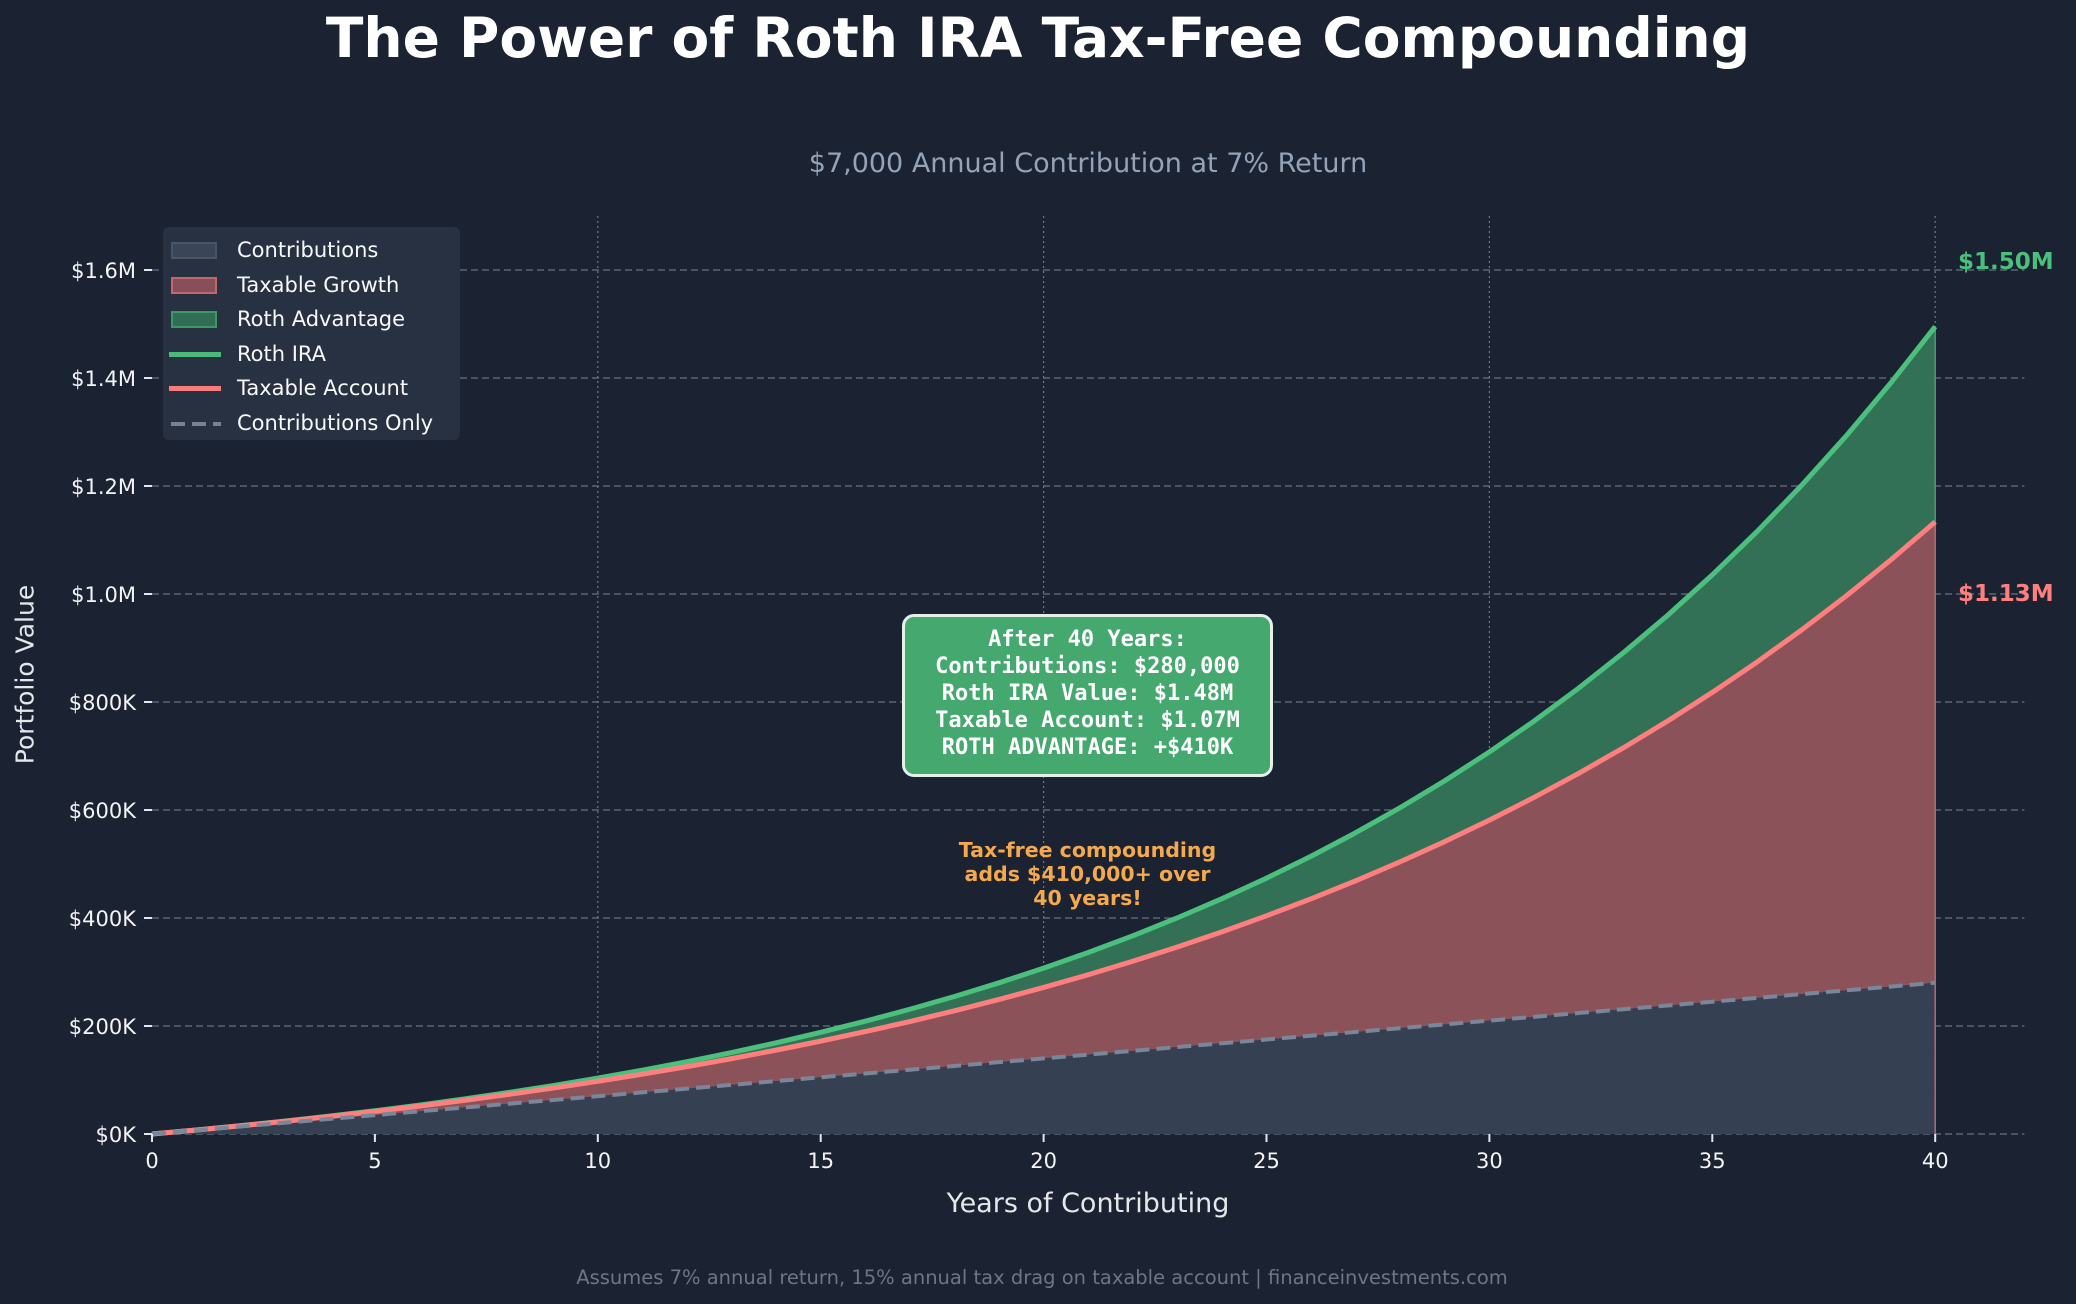 This screenshot has height=1304, width=2076. I want to click on taxable-end-label: $1.13M, so click(2006, 594).